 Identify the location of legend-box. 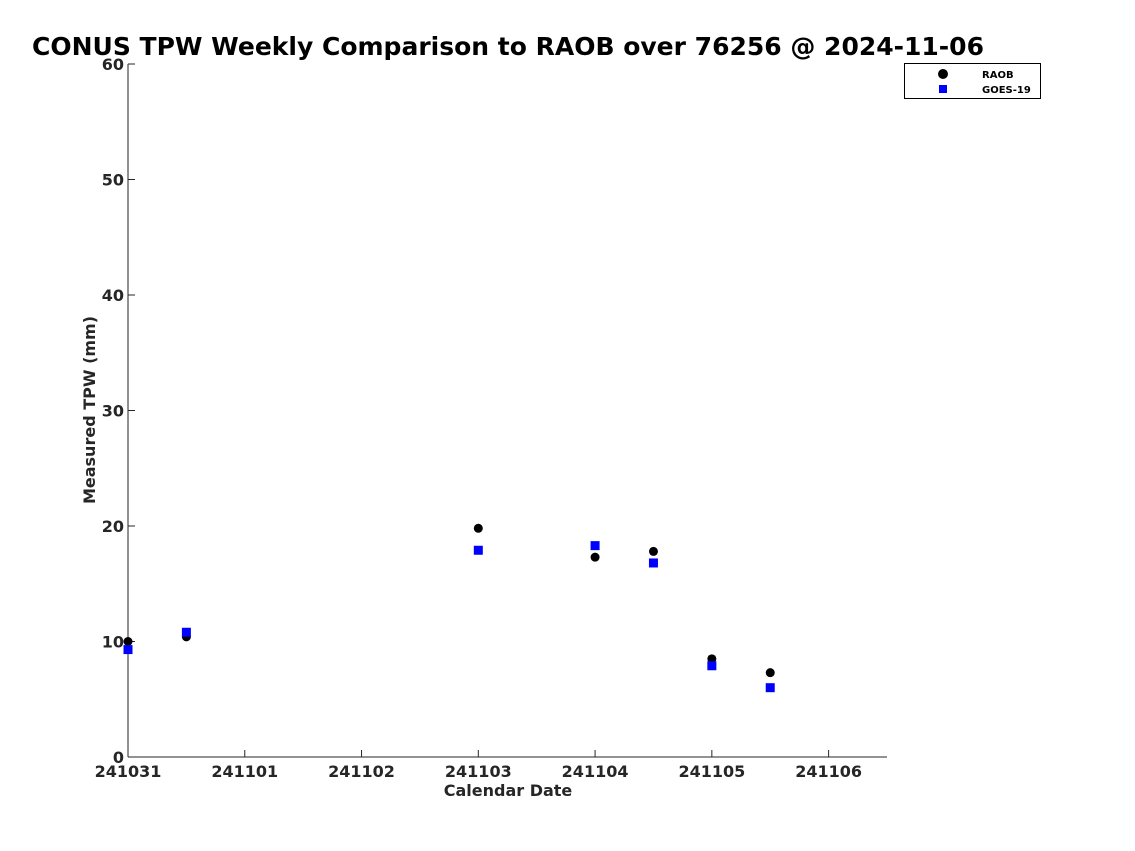
(972, 81).